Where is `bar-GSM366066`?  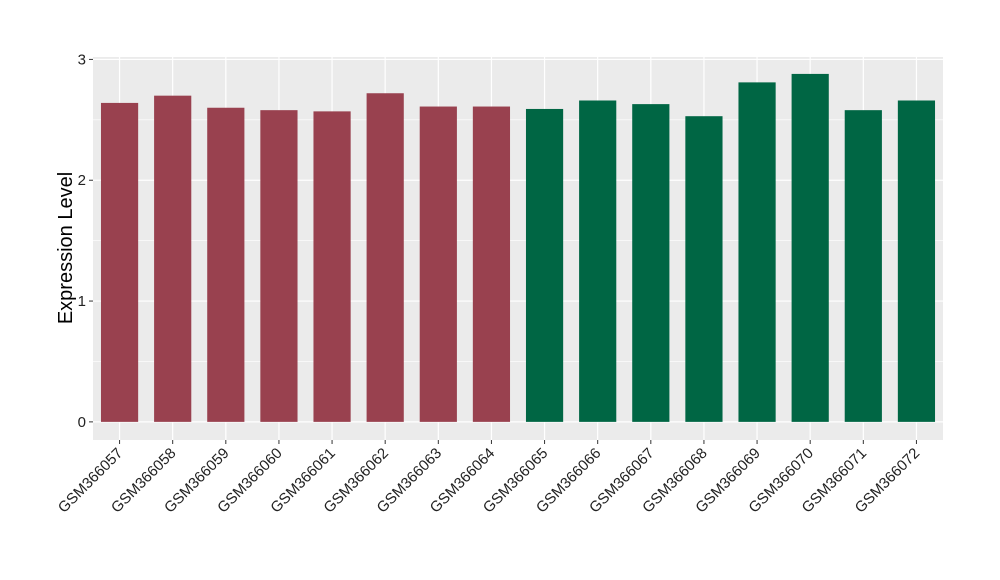
bar-GSM366066 is located at coordinates (598, 261).